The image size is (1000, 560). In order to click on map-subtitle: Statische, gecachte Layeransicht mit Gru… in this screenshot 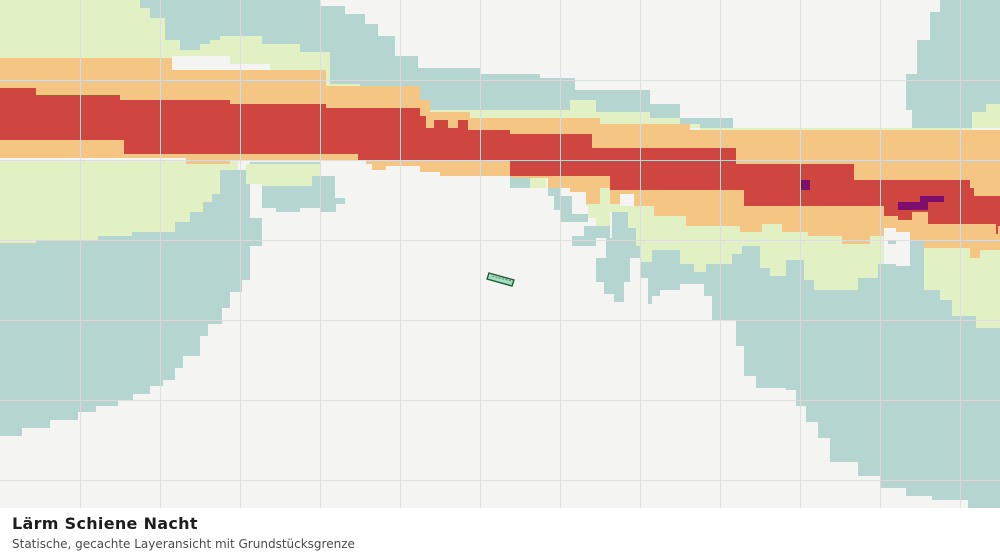, I will do `click(183, 544)`.